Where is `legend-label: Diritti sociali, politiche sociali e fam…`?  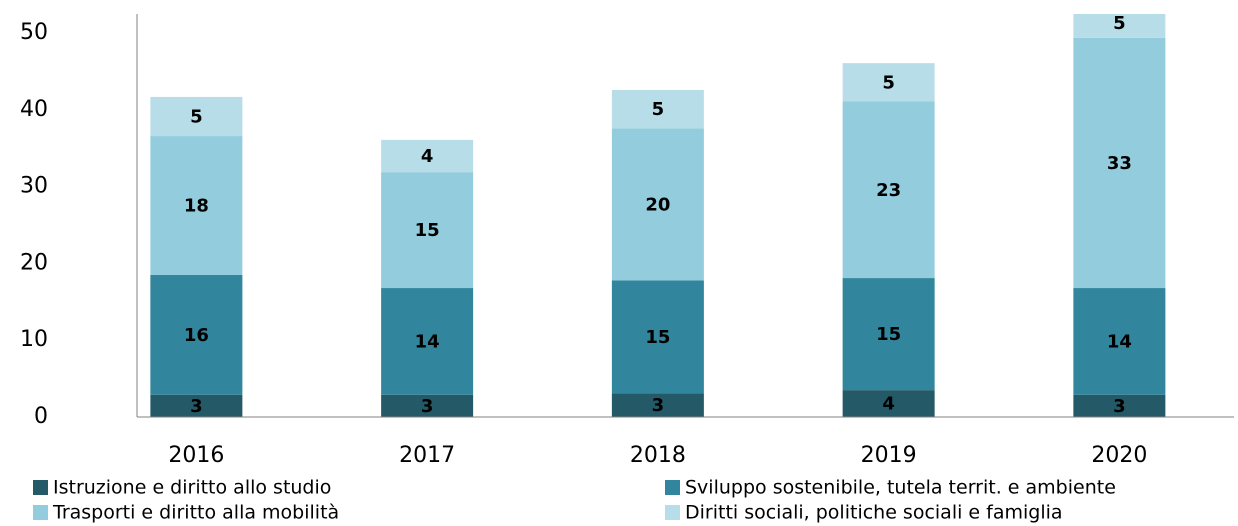
legend-label: Diritti sociali, politiche sociali e fam… is located at coordinates (874, 513).